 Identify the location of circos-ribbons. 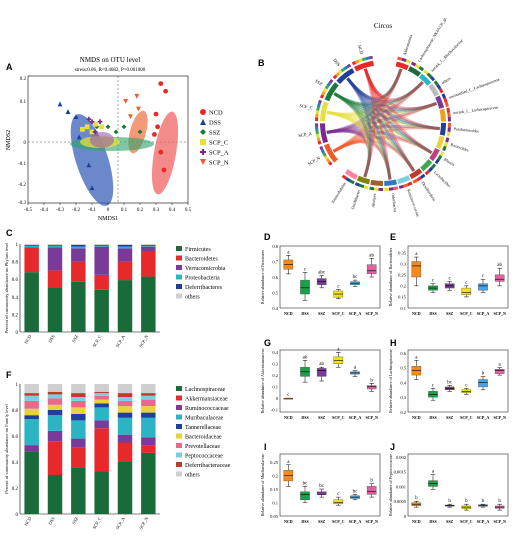
(383, 124).